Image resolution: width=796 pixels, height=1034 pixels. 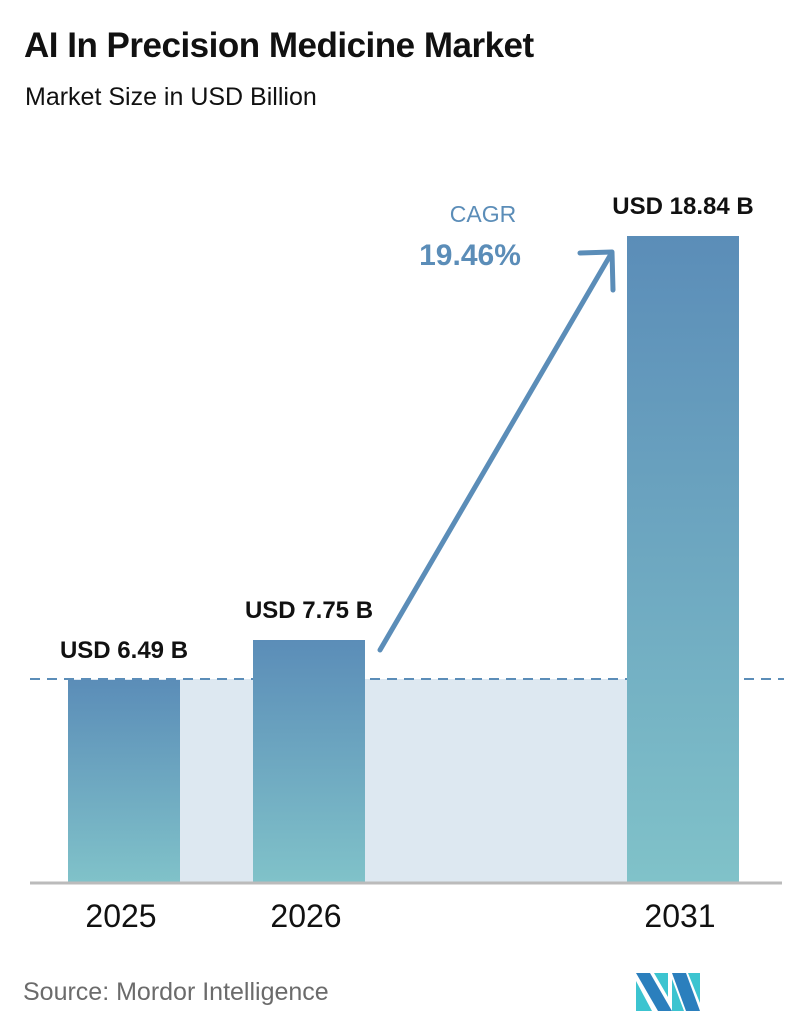 I want to click on x-tick-label: 2025, so click(x=120, y=916).